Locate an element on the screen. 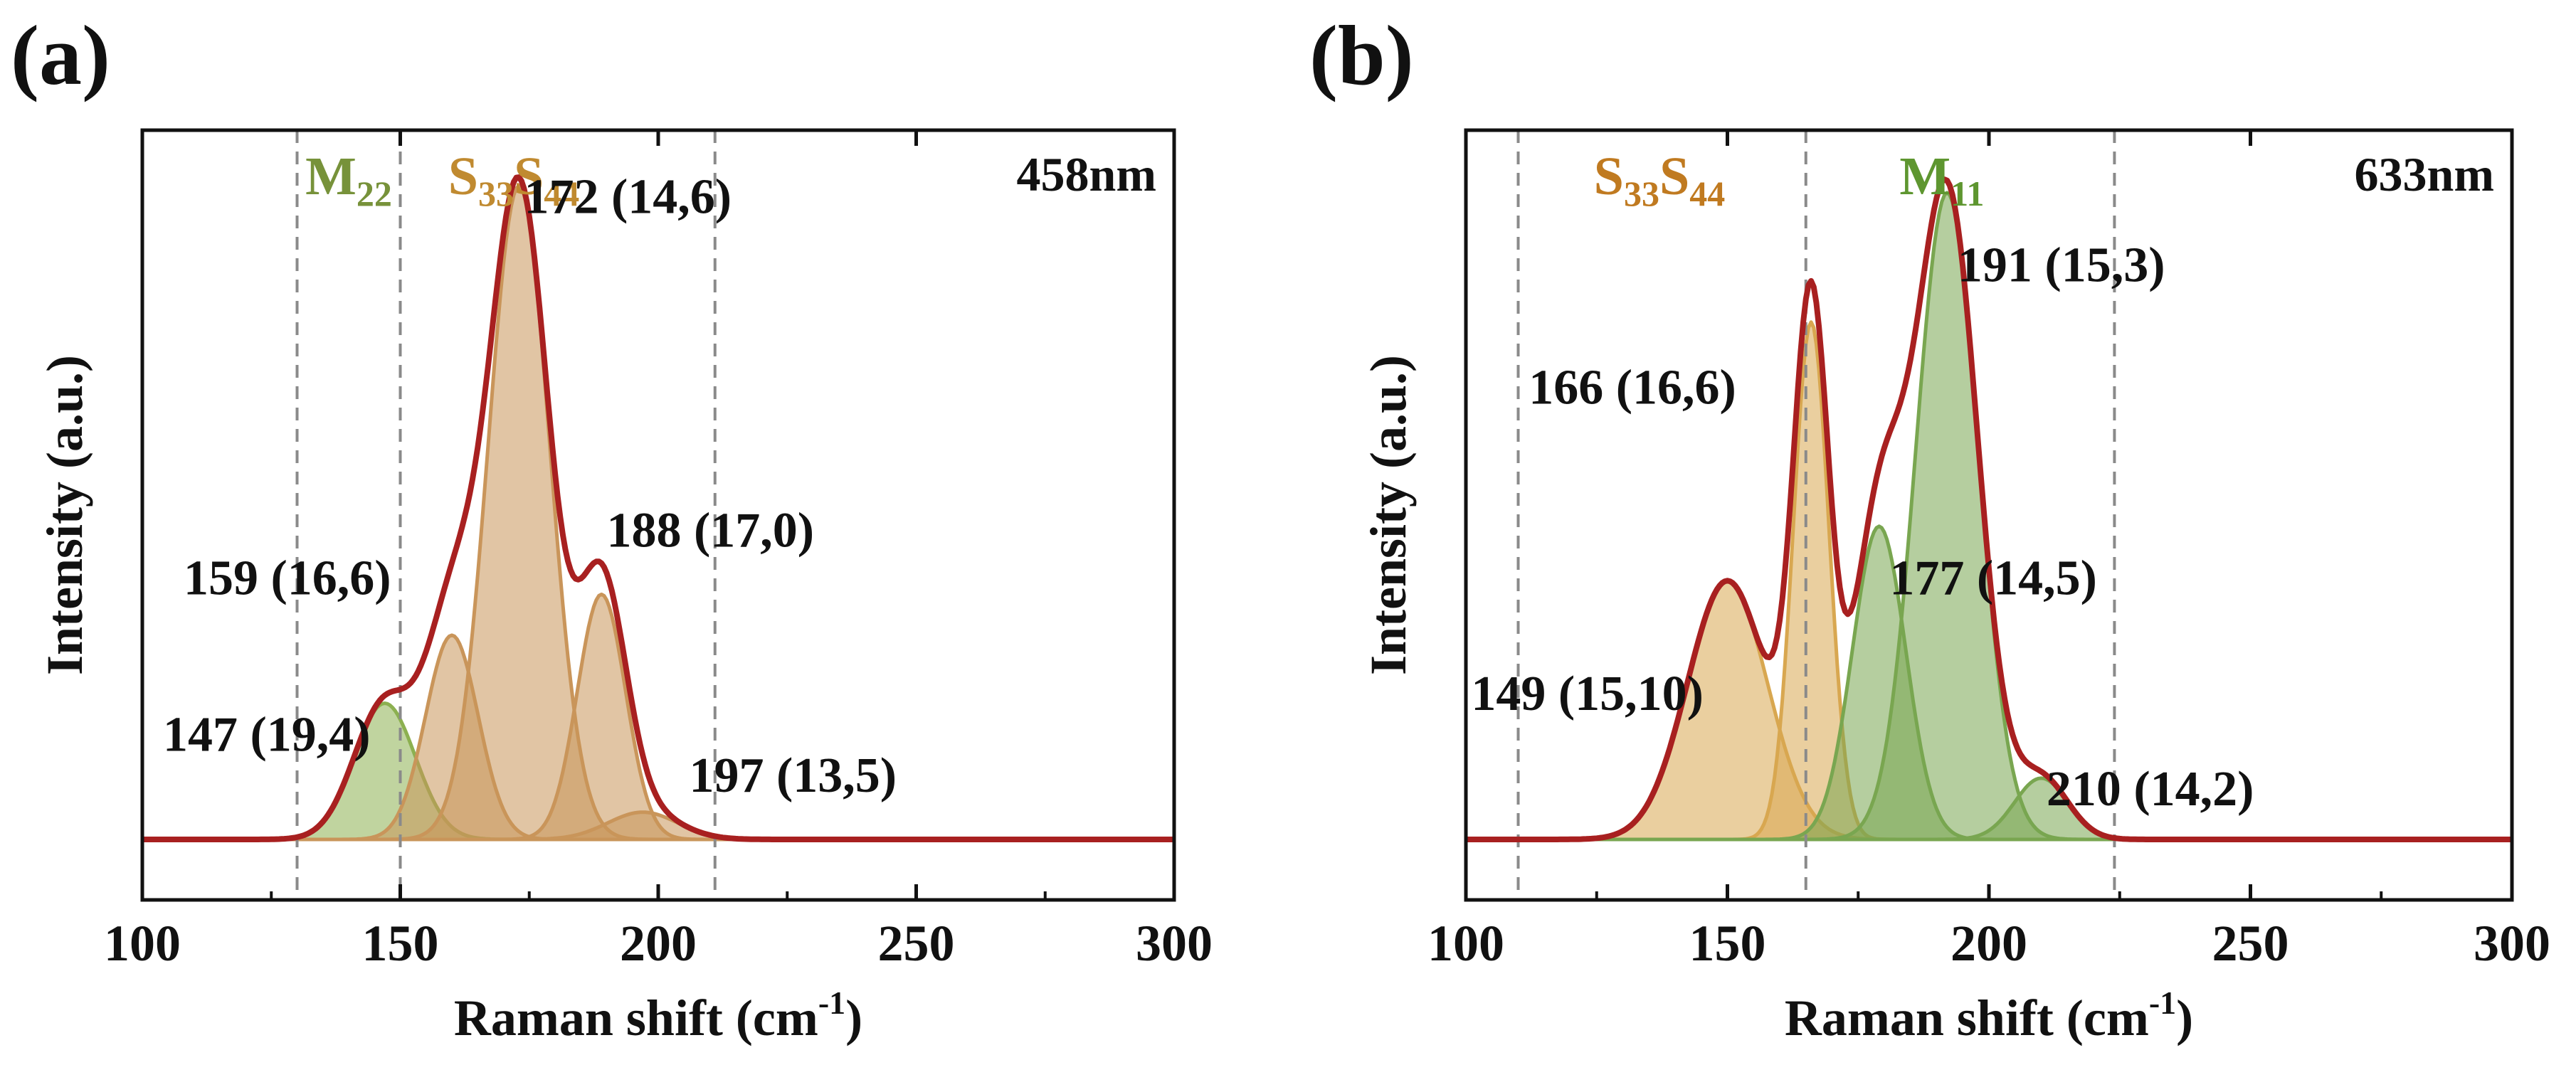  laser-wavelength: 633nm is located at coordinates (2424, 174).